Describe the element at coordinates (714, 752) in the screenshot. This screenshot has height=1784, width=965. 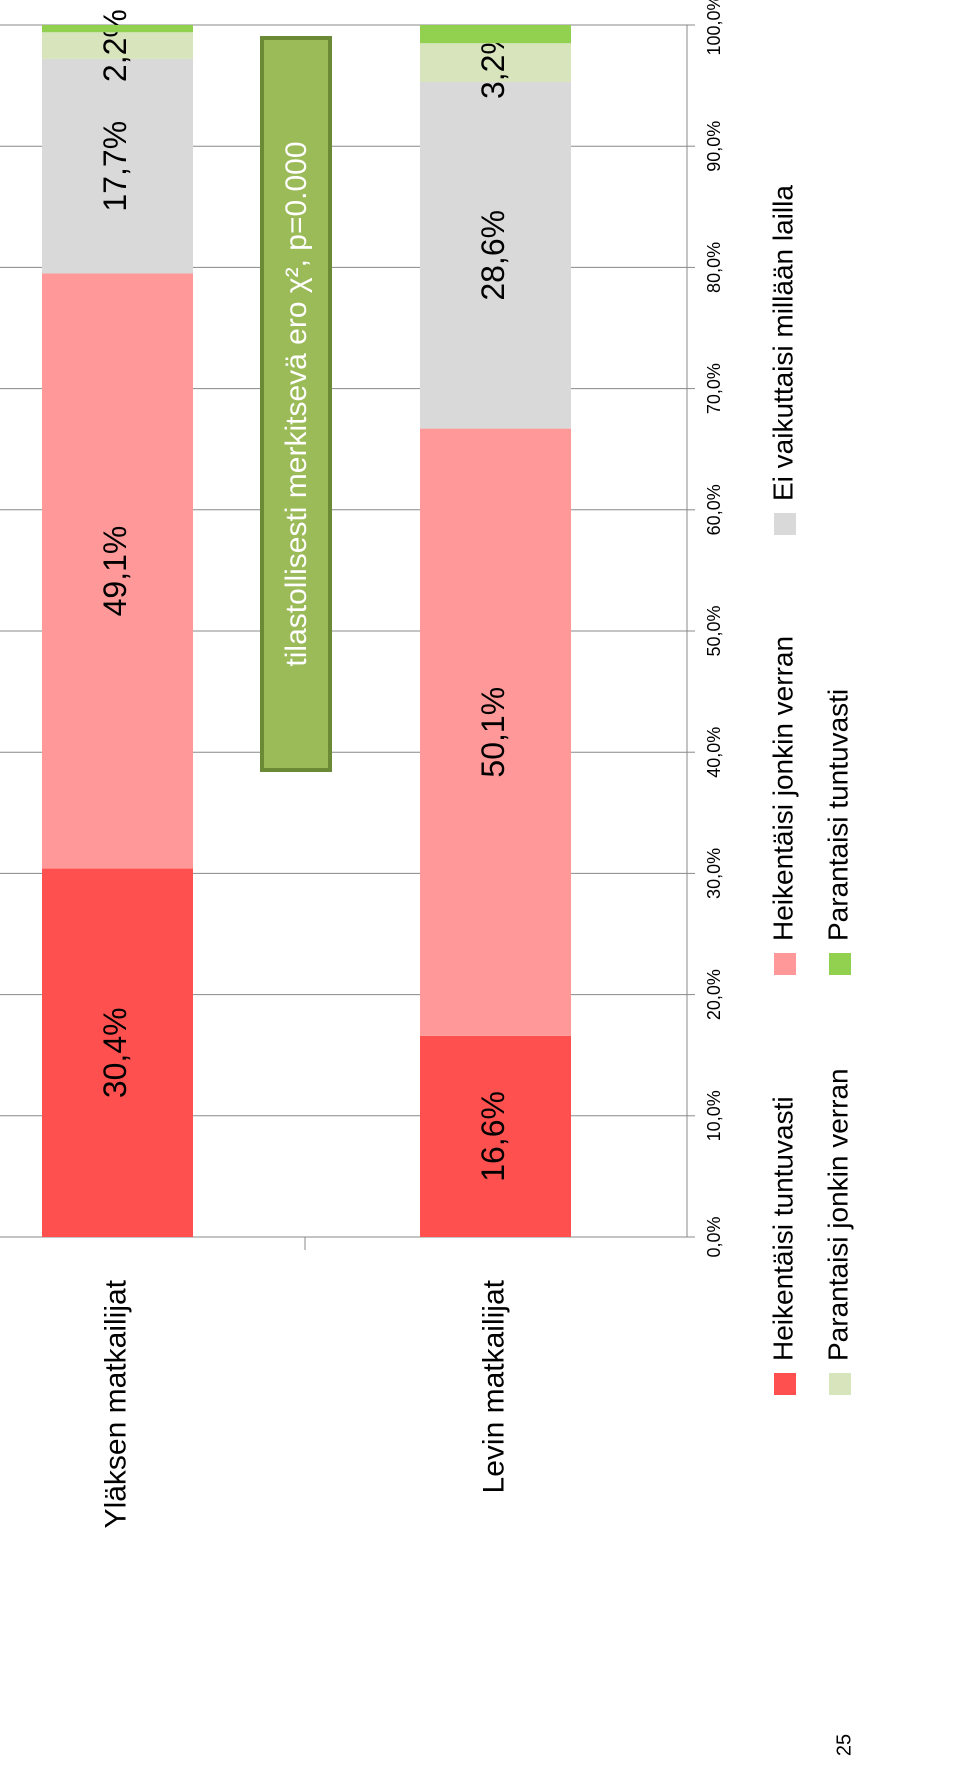
I see `x-tick-label: 40,0%` at that location.